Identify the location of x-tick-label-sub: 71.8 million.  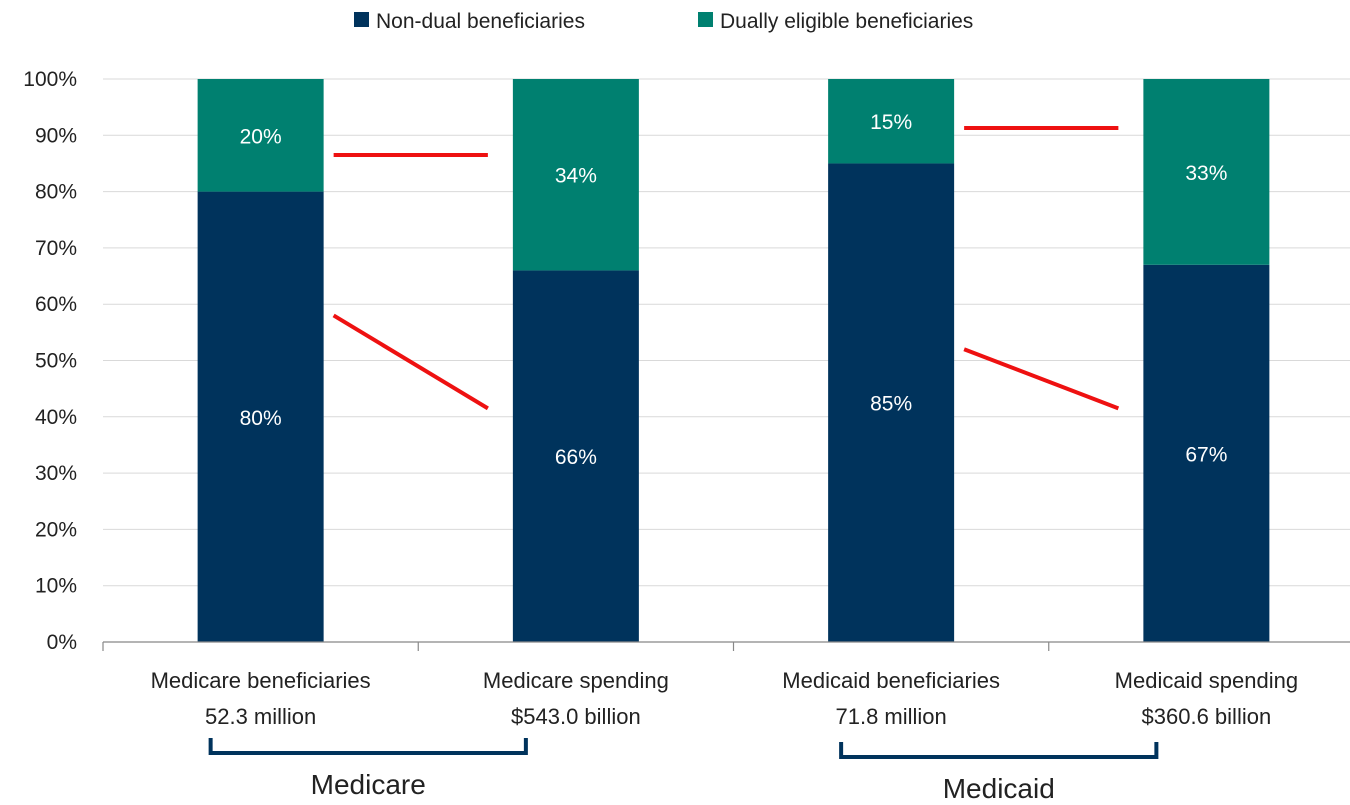
(890, 716).